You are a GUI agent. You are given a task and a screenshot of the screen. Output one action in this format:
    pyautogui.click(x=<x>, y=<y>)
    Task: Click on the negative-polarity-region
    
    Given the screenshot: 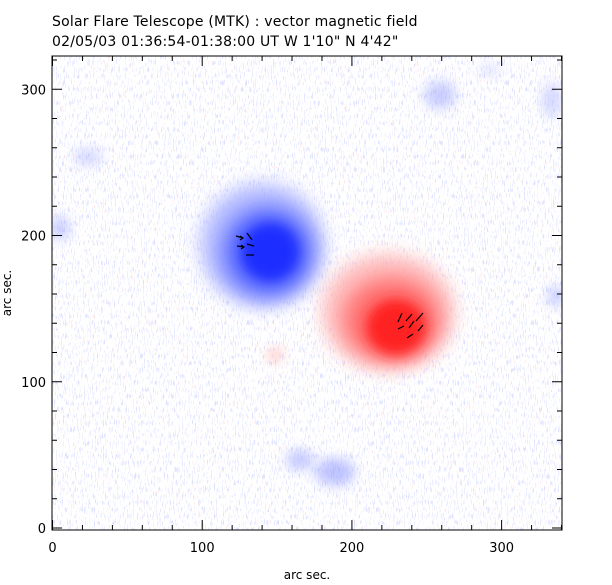 What is the action you would take?
    pyautogui.click(x=262, y=245)
    